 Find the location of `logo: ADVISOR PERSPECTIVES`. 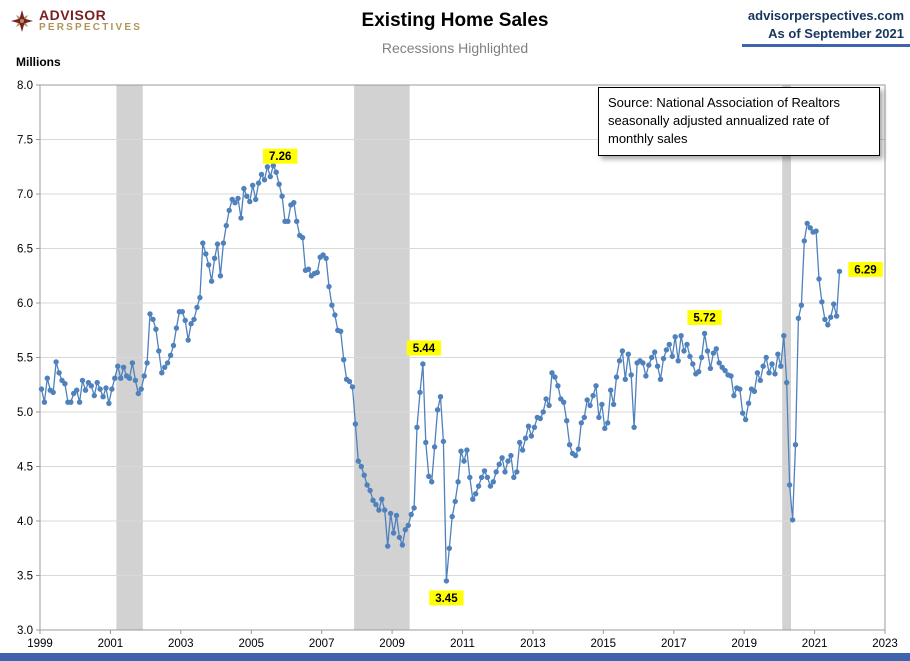

logo: ADVISOR PERSPECTIVES is located at coordinates (76, 20).